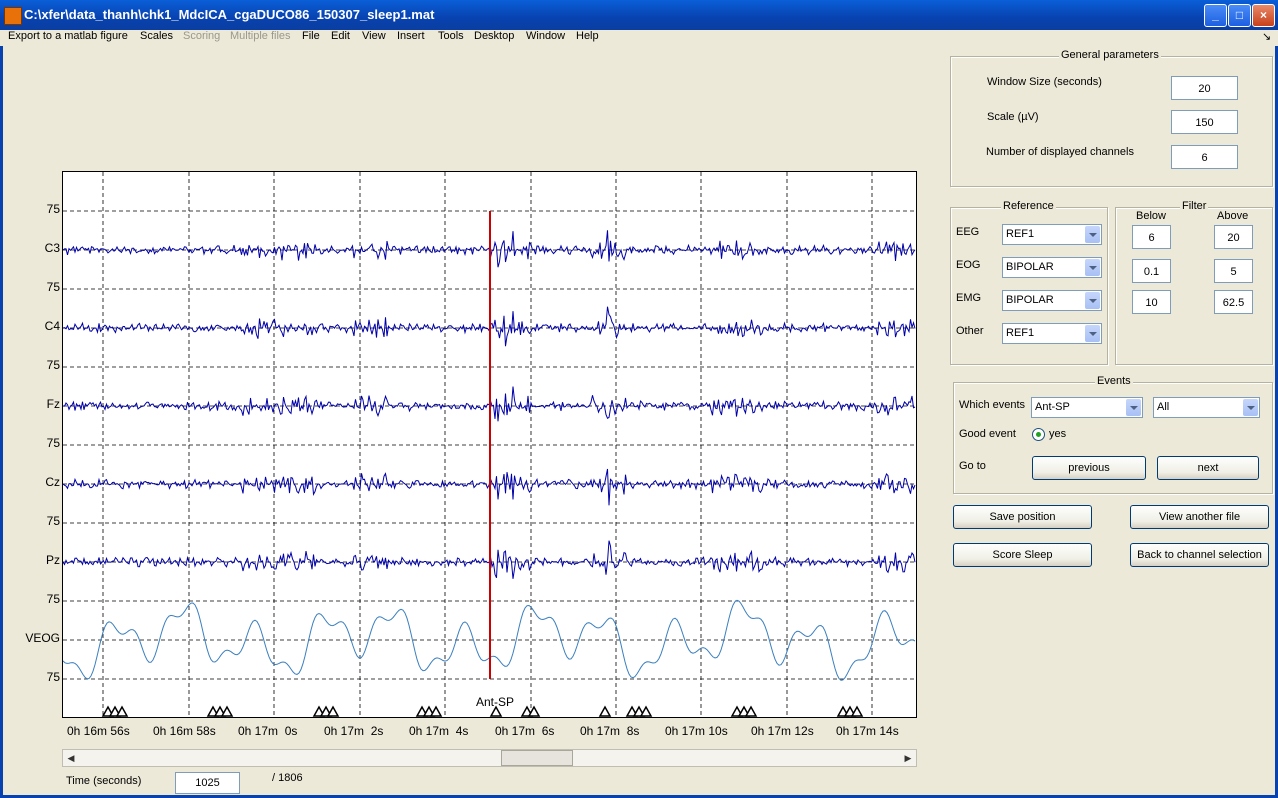 The height and width of the screenshot is (798, 1278). I want to click on menu-insert: Insert, so click(411, 36).